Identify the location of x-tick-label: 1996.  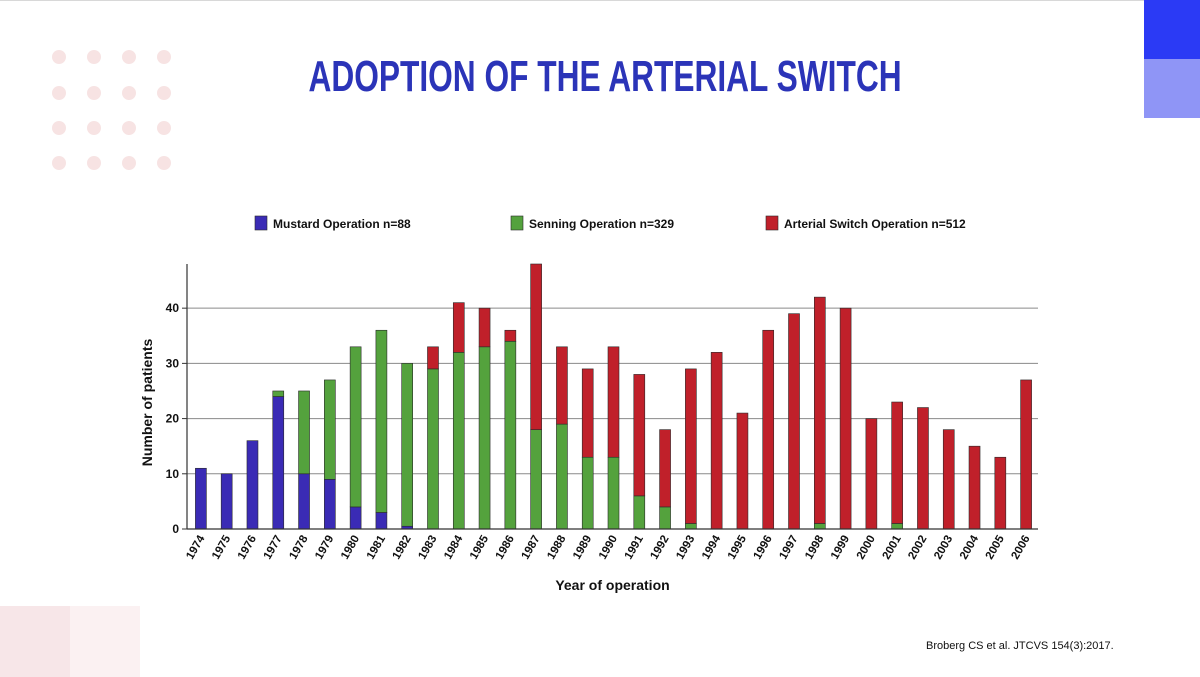
(763, 548).